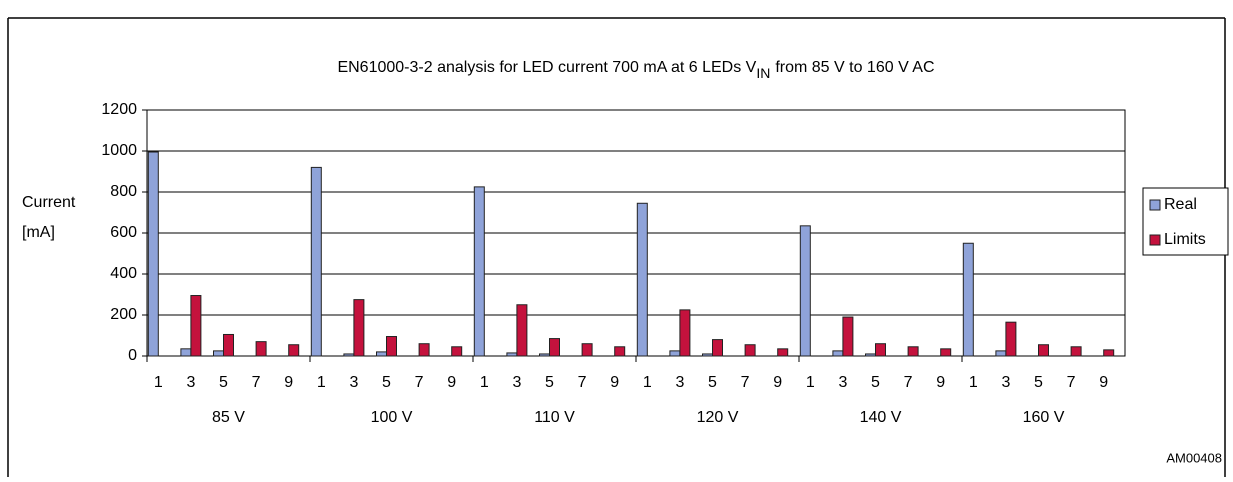  I want to click on x-group-label: 120 V, so click(718, 417).